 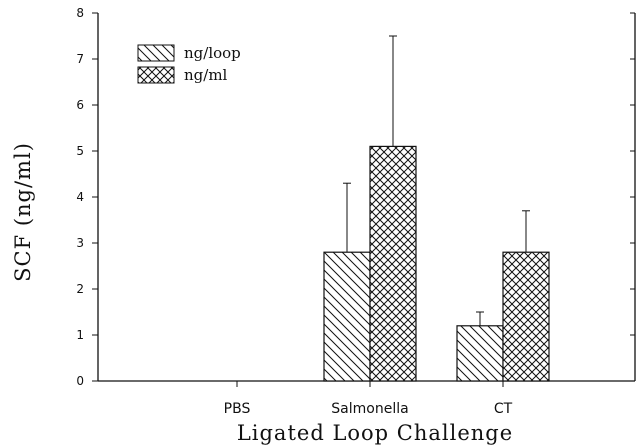 What do you see at coordinates (80, 105) in the screenshot?
I see `y-tick-label: 6` at bounding box center [80, 105].